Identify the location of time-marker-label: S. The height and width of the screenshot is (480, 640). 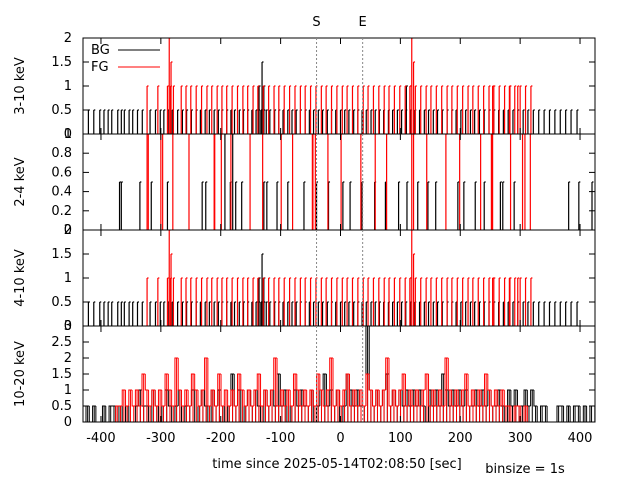
(316, 22).